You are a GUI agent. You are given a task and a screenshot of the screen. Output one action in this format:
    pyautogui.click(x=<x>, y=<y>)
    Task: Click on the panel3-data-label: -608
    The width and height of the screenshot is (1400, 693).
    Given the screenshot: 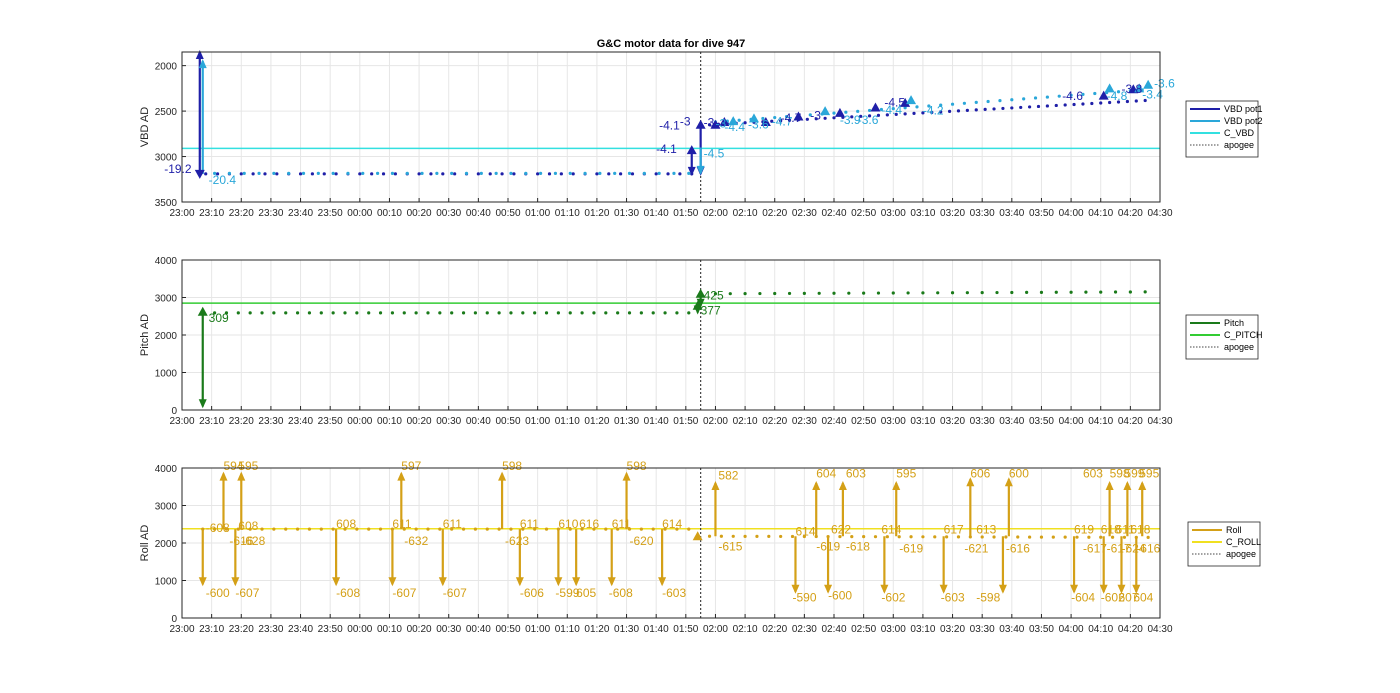 What is the action you would take?
    pyautogui.click(x=348, y=593)
    